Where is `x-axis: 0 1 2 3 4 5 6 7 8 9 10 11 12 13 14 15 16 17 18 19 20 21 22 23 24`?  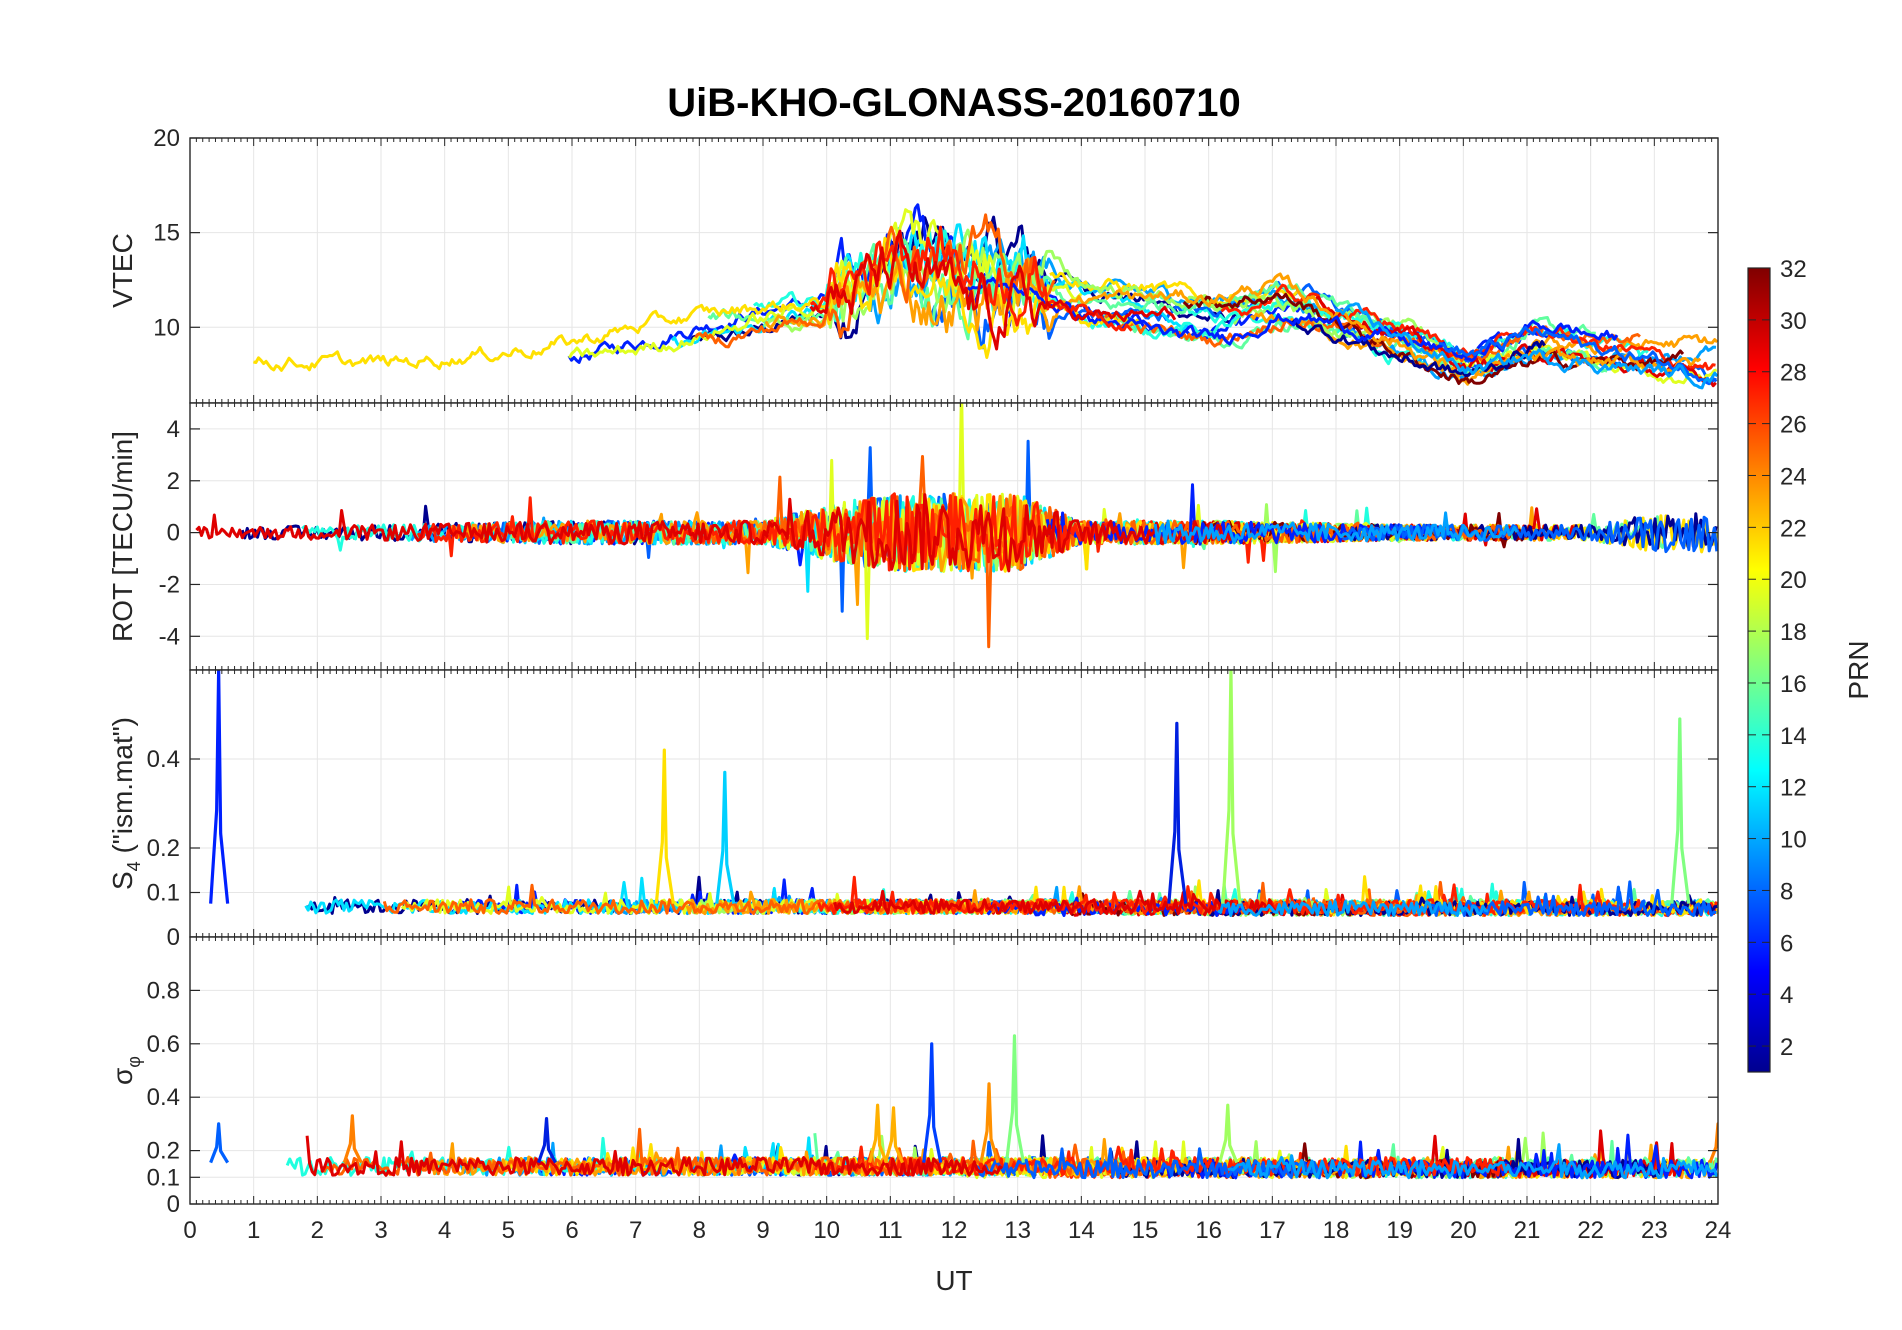
x-axis: 0 1 2 3 4 5 6 7 8 9 10 11 12 13 14 15 16 17 18 19 20 21 22 23 24 is located at coordinates (957, 1230).